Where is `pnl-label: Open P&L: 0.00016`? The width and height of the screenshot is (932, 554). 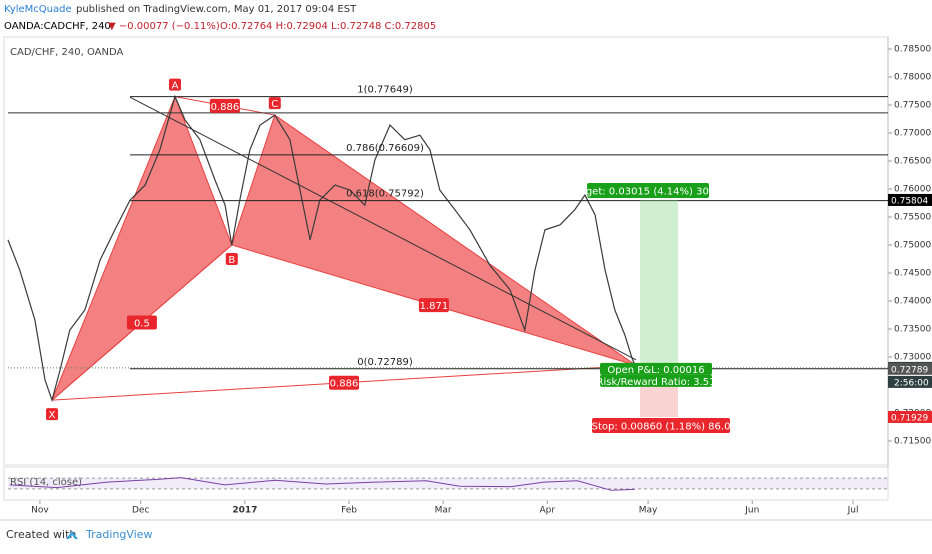 pnl-label: Open P&L: 0.00016 is located at coordinates (655, 370).